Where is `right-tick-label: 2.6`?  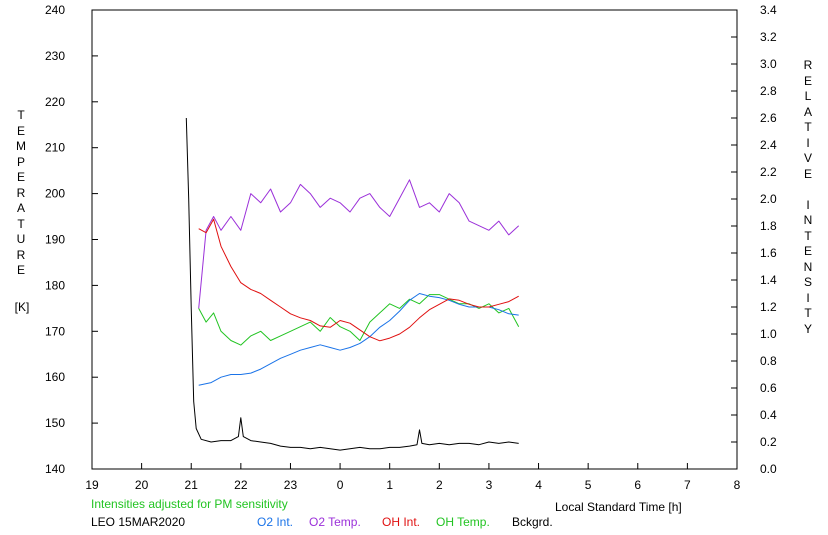 right-tick-label: 2.6 is located at coordinates (768, 118).